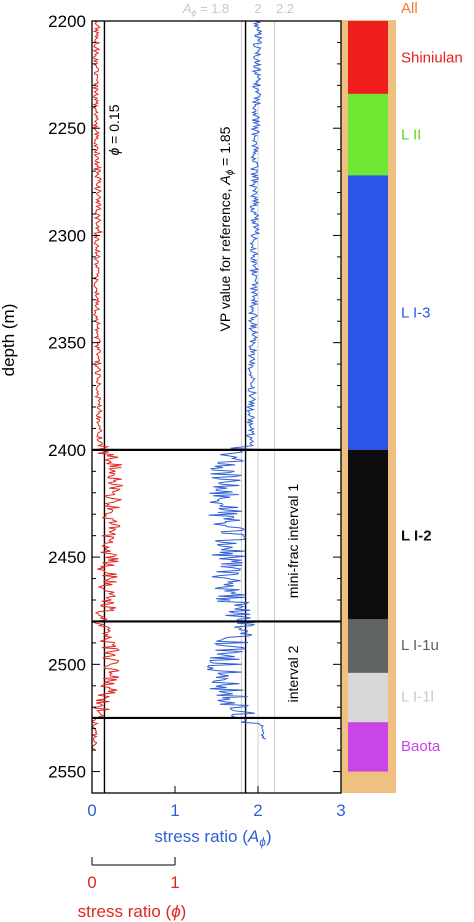  I want to click on x-axis-secondary-label: stress ratio (ϕ), so click(132, 911).